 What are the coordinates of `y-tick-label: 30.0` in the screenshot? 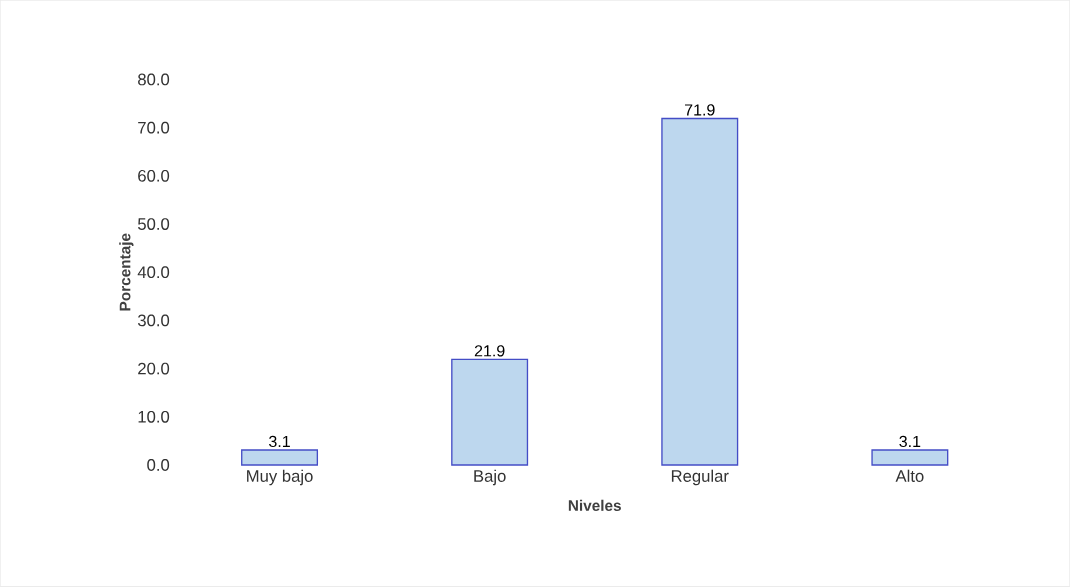 It's located at (153, 320).